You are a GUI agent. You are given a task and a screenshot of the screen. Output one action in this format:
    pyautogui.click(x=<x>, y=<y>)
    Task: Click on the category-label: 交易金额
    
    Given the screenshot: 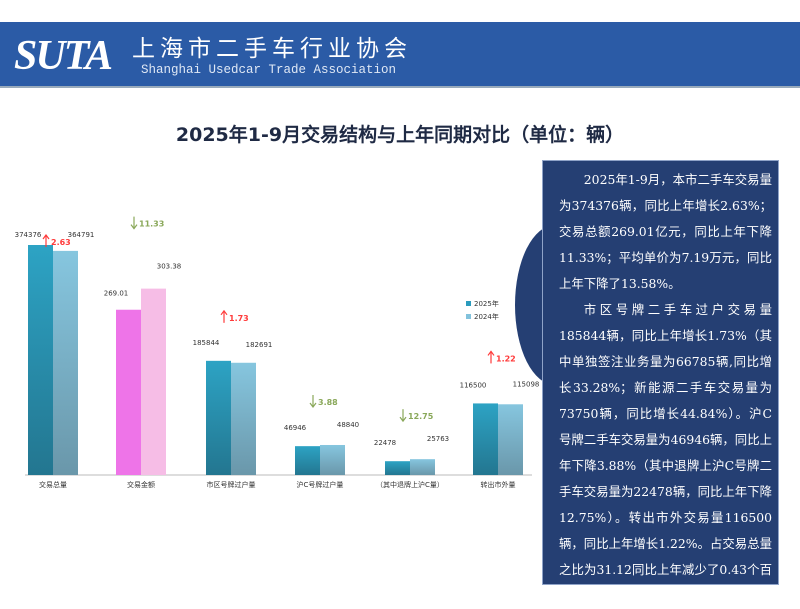 What is the action you would take?
    pyautogui.click(x=141, y=484)
    